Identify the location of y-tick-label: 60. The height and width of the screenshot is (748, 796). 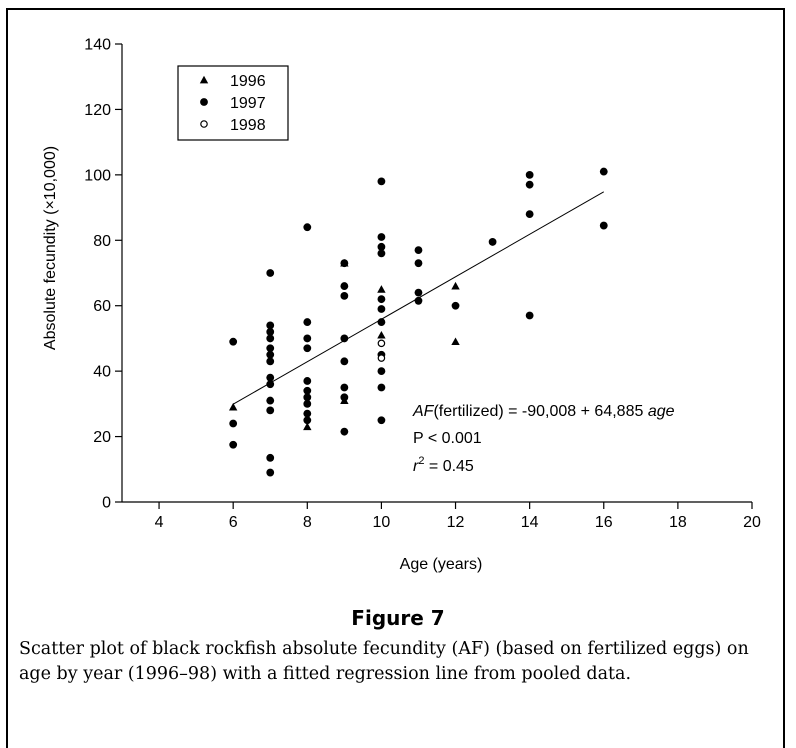
(102, 306).